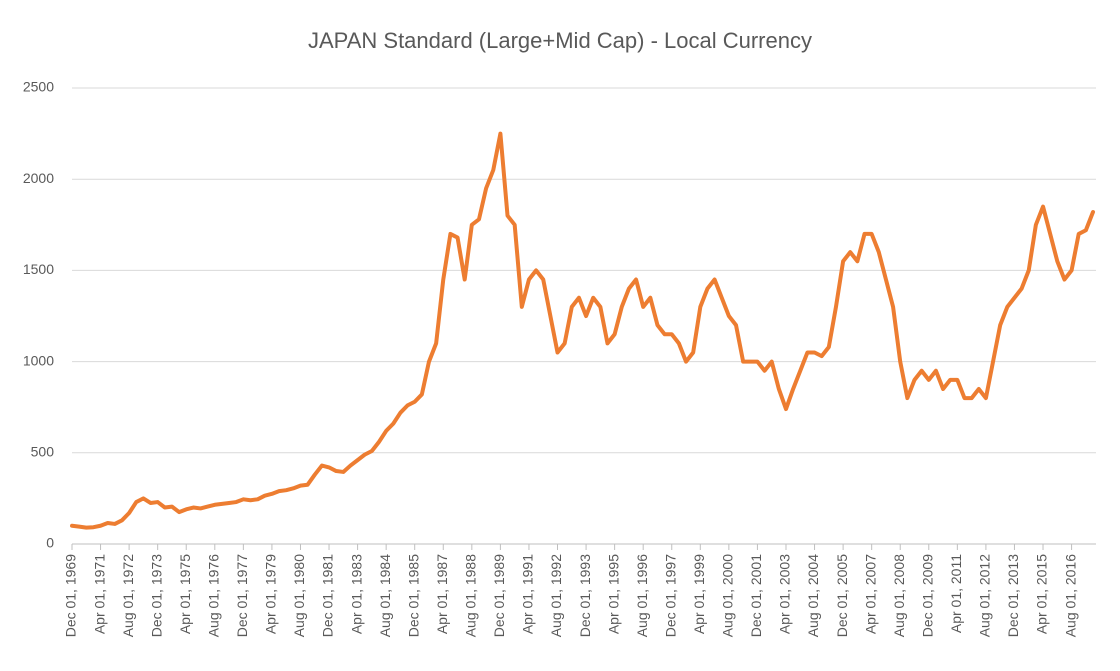 Image resolution: width=1120 pixels, height=671 pixels. I want to click on x-tick-label: Dec 01, 1985, so click(413, 595).